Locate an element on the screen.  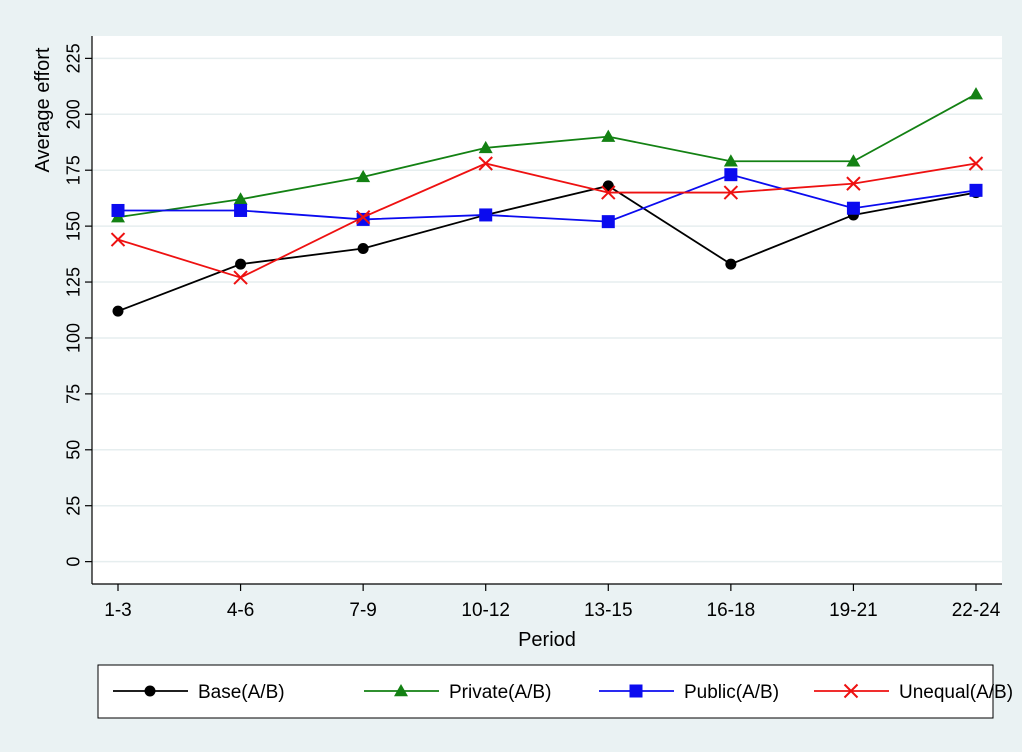
x-axis-label: Period is located at coordinates (547, 640).